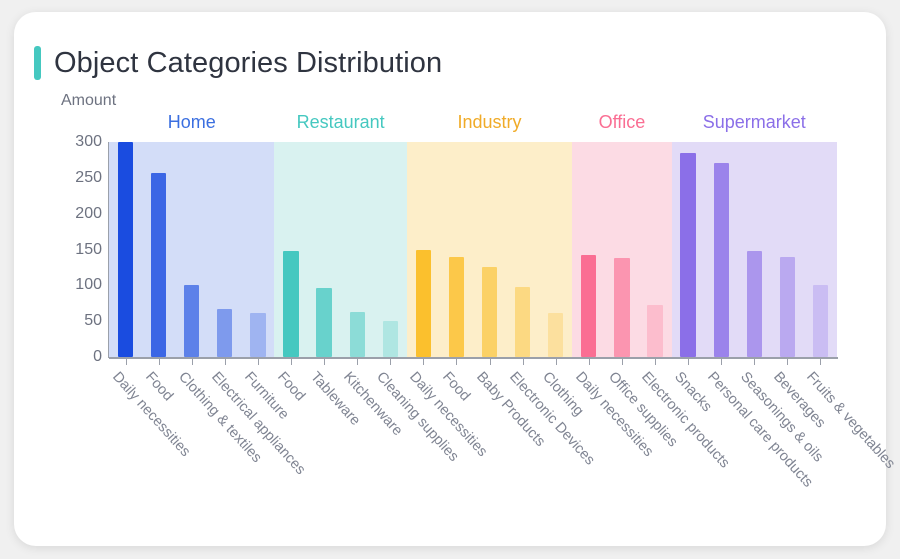 Image resolution: width=900 pixels, height=559 pixels. Describe the element at coordinates (248, 62) in the screenshot. I see `title-text: Object Categories Distribution` at that location.